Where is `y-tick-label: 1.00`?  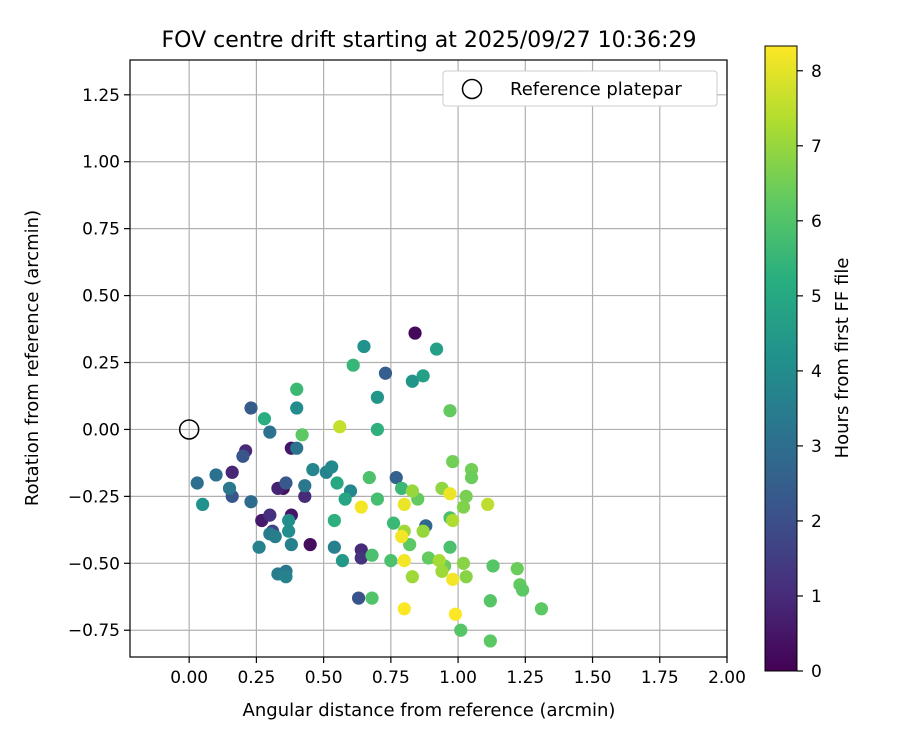
y-tick-label: 1.00 is located at coordinates (101, 163).